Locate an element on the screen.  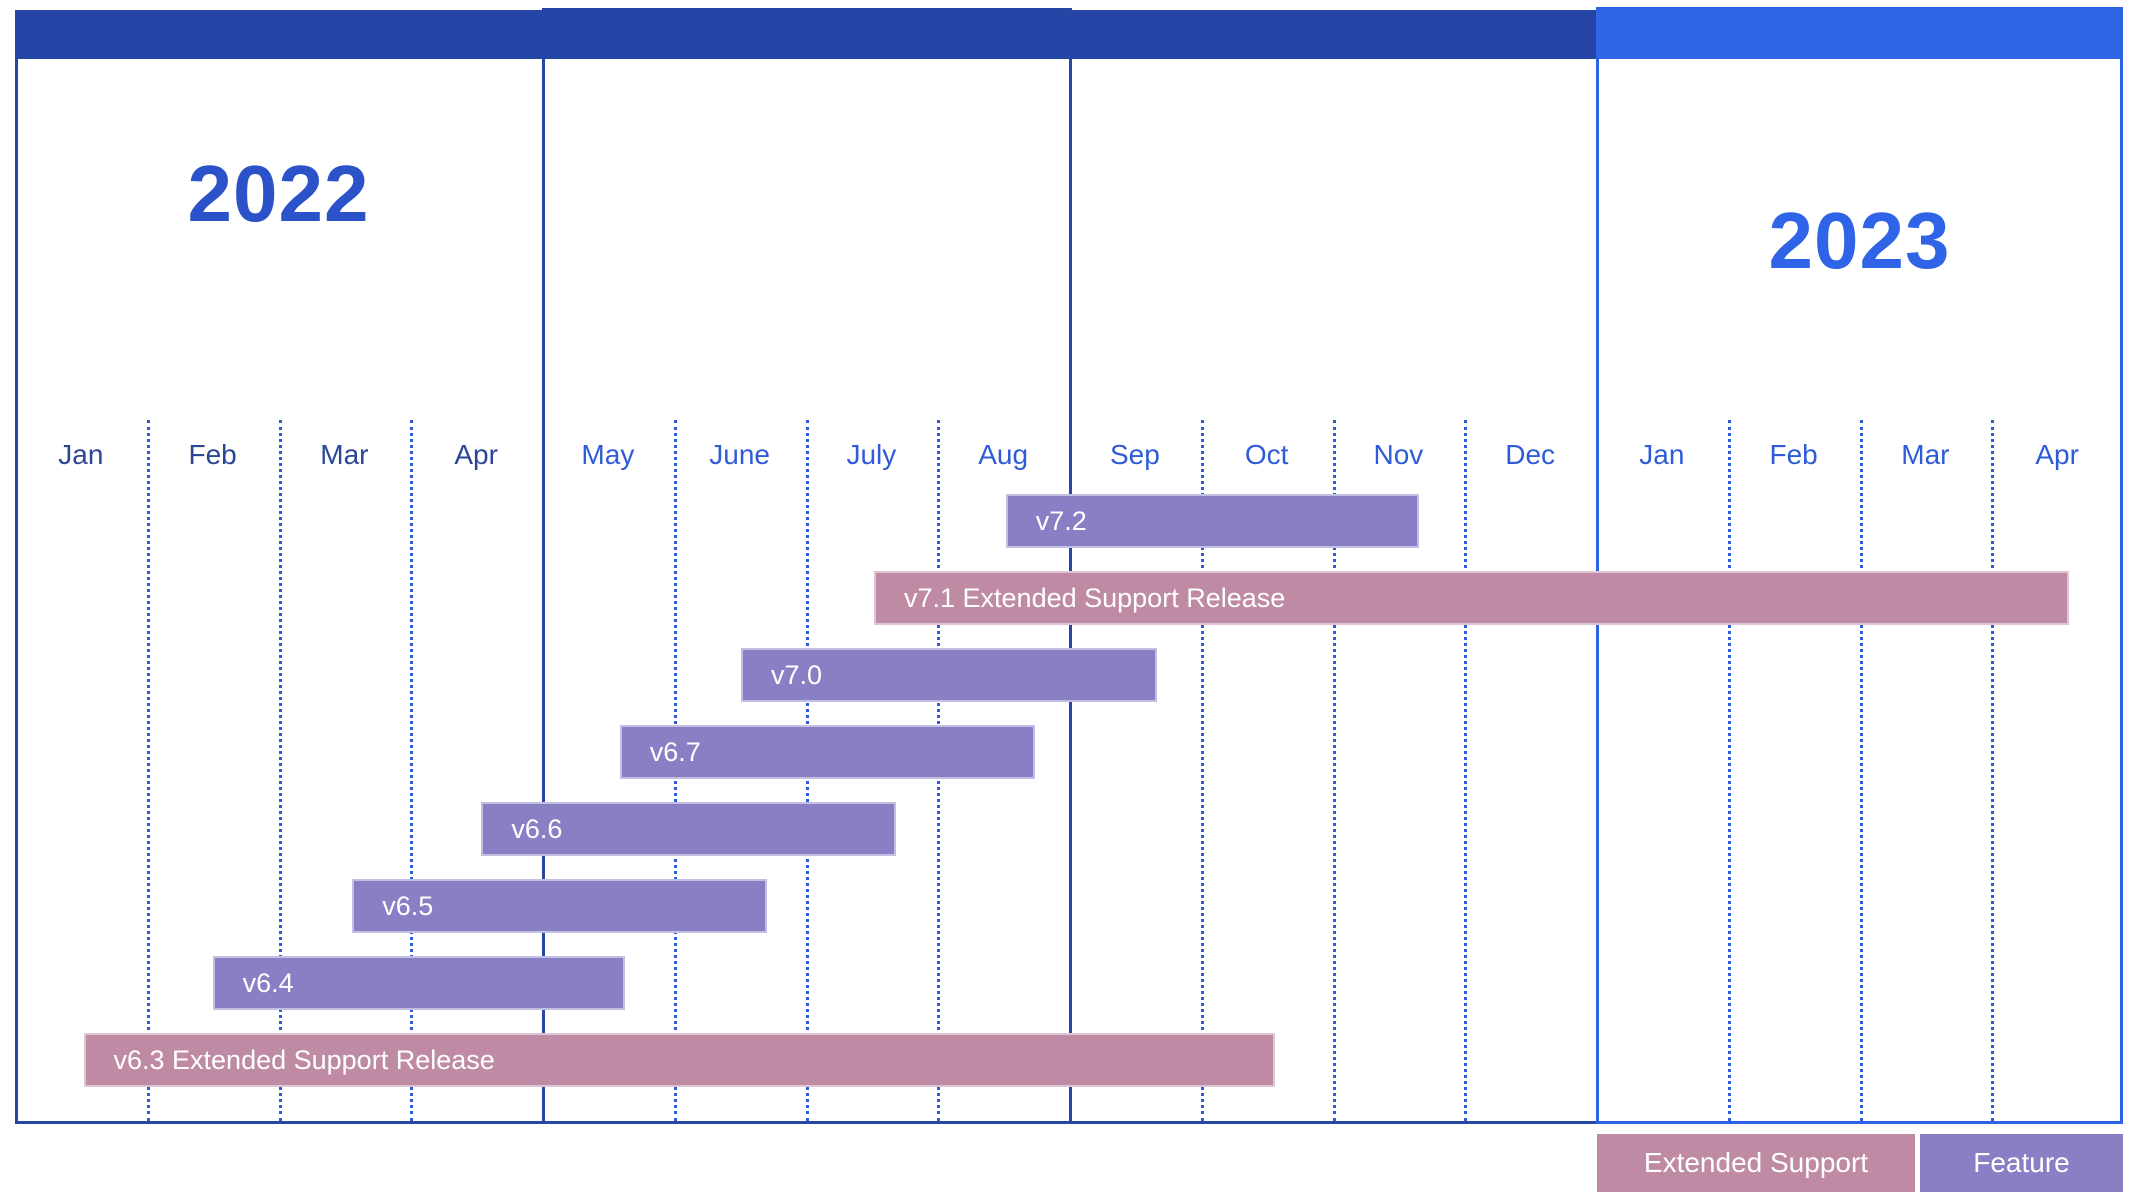
quarter-header-2022-q1 is located at coordinates (280, 35).